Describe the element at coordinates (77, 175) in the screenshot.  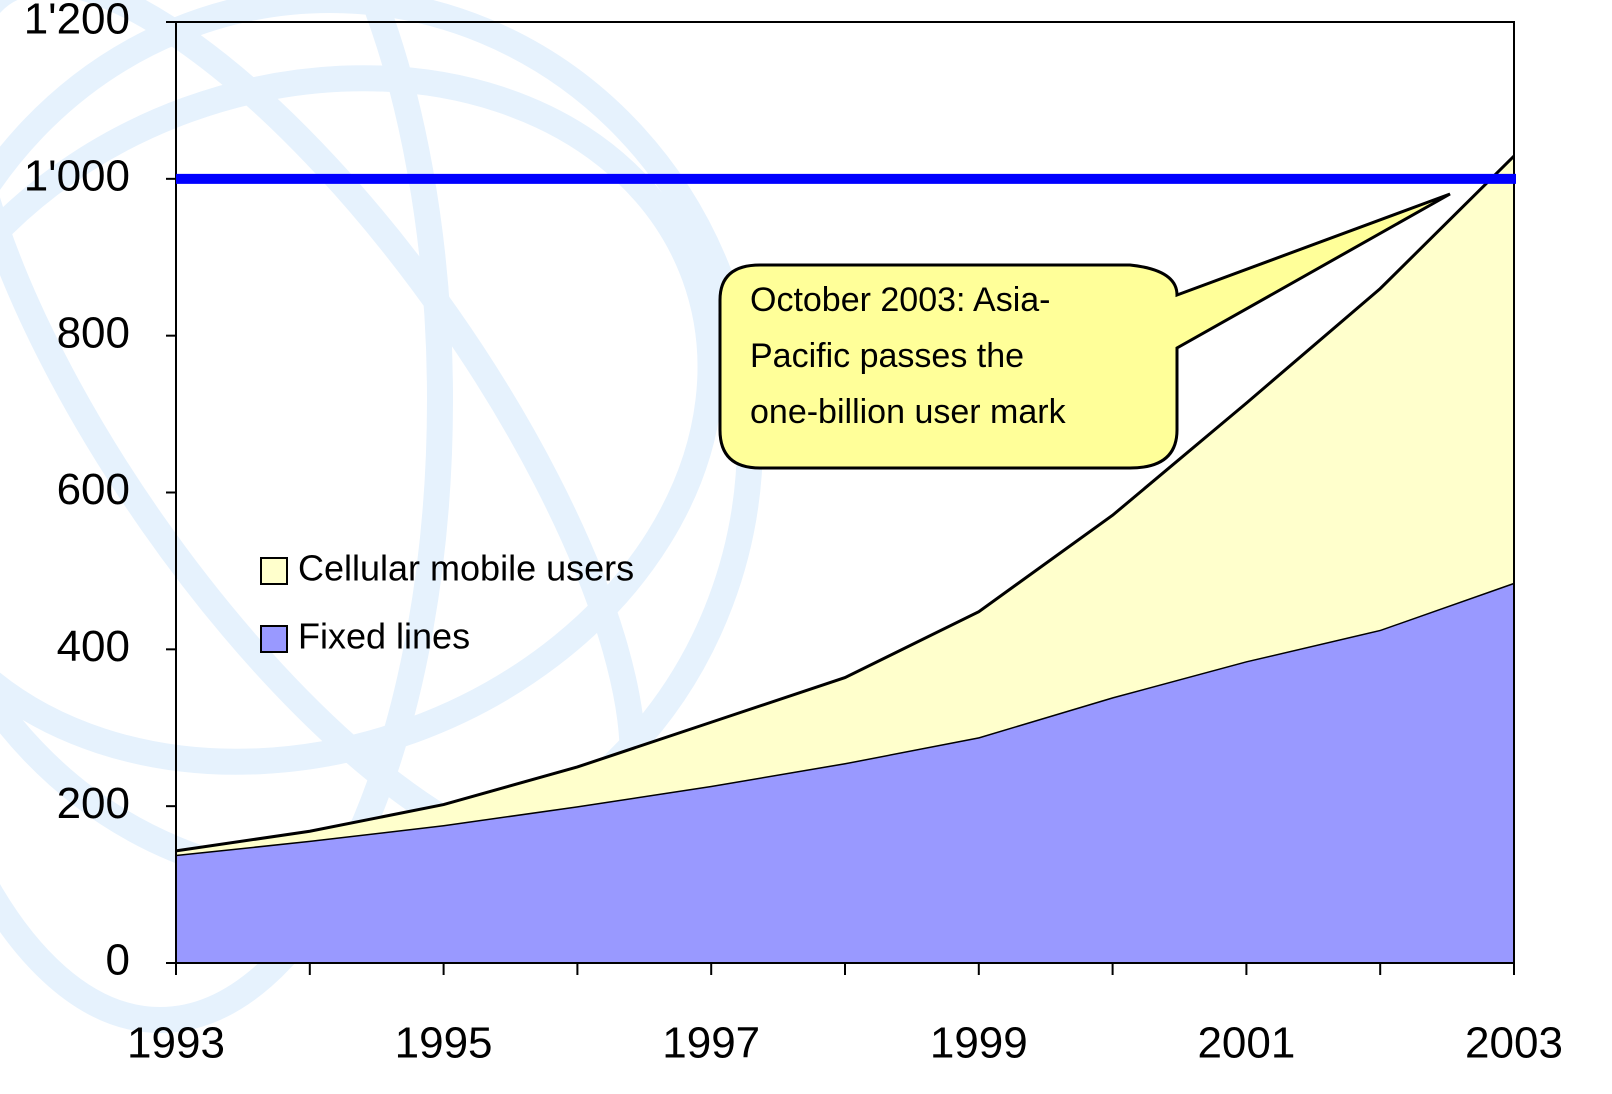
I see `y-tick-label: 1'000` at that location.